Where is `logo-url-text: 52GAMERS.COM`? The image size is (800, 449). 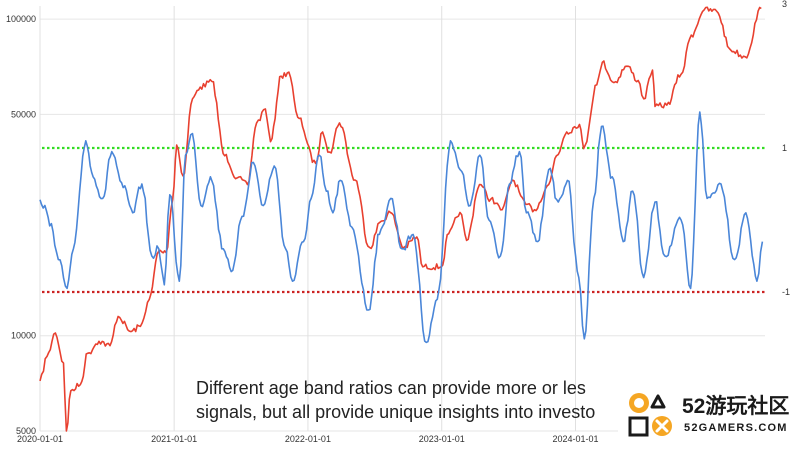 logo-url-text: 52GAMERS.COM is located at coordinates (736, 428).